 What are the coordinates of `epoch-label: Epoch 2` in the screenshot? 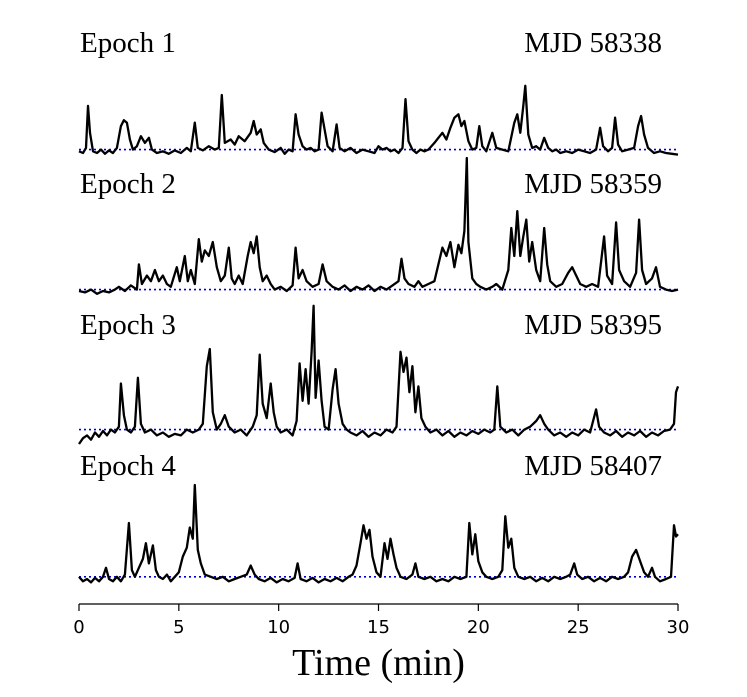 It's located at (128, 184).